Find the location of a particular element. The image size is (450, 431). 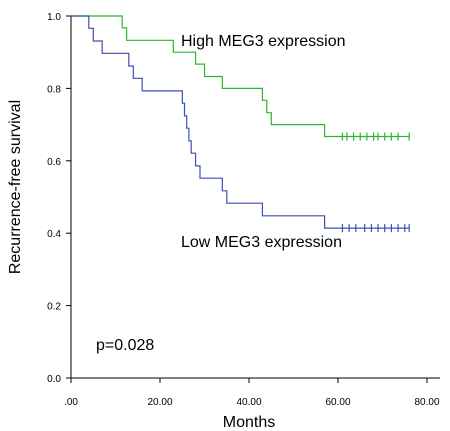

x-tick-label: 60.00 is located at coordinates (337, 402).